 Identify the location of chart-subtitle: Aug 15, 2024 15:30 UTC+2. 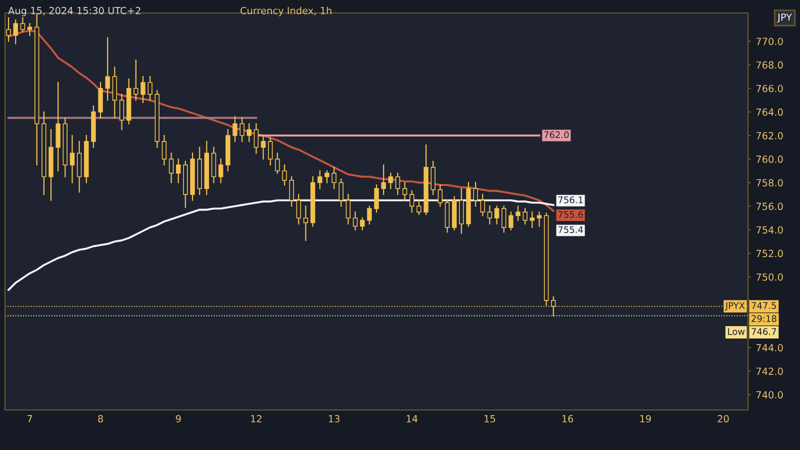
(74, 11).